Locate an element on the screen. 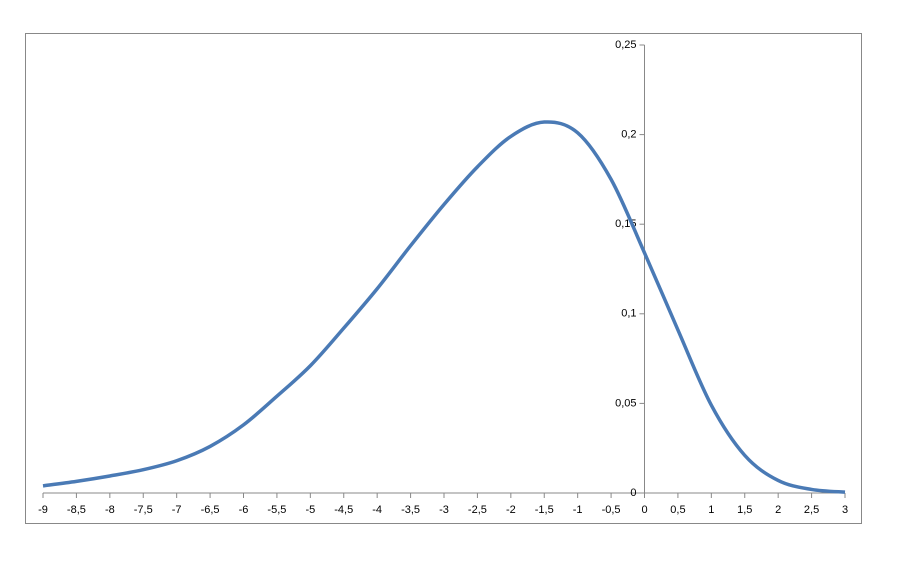 This screenshot has width=900, height=562. x-tick-label: -3,5 is located at coordinates (410, 510).